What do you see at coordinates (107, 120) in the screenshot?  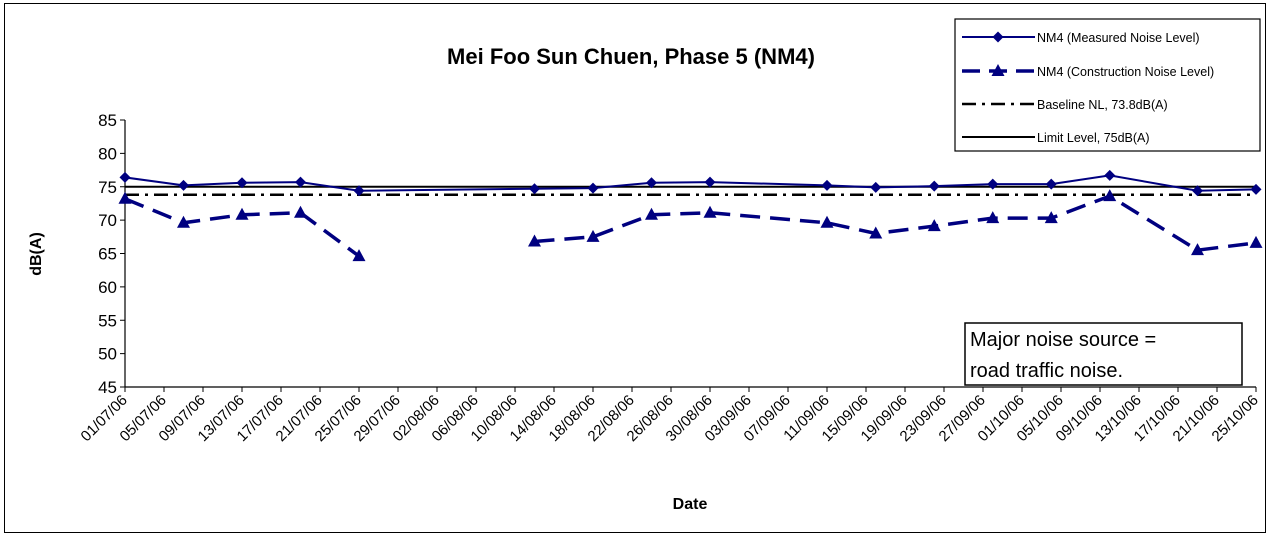 I see `y-tick-label: 85` at bounding box center [107, 120].